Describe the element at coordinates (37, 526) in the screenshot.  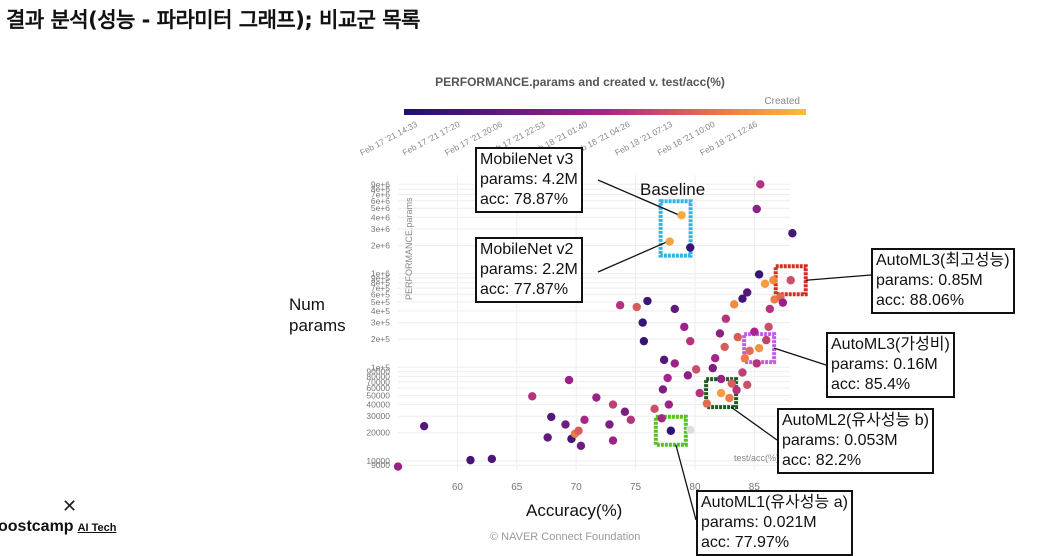
I see `brand-name: oostcamp` at that location.